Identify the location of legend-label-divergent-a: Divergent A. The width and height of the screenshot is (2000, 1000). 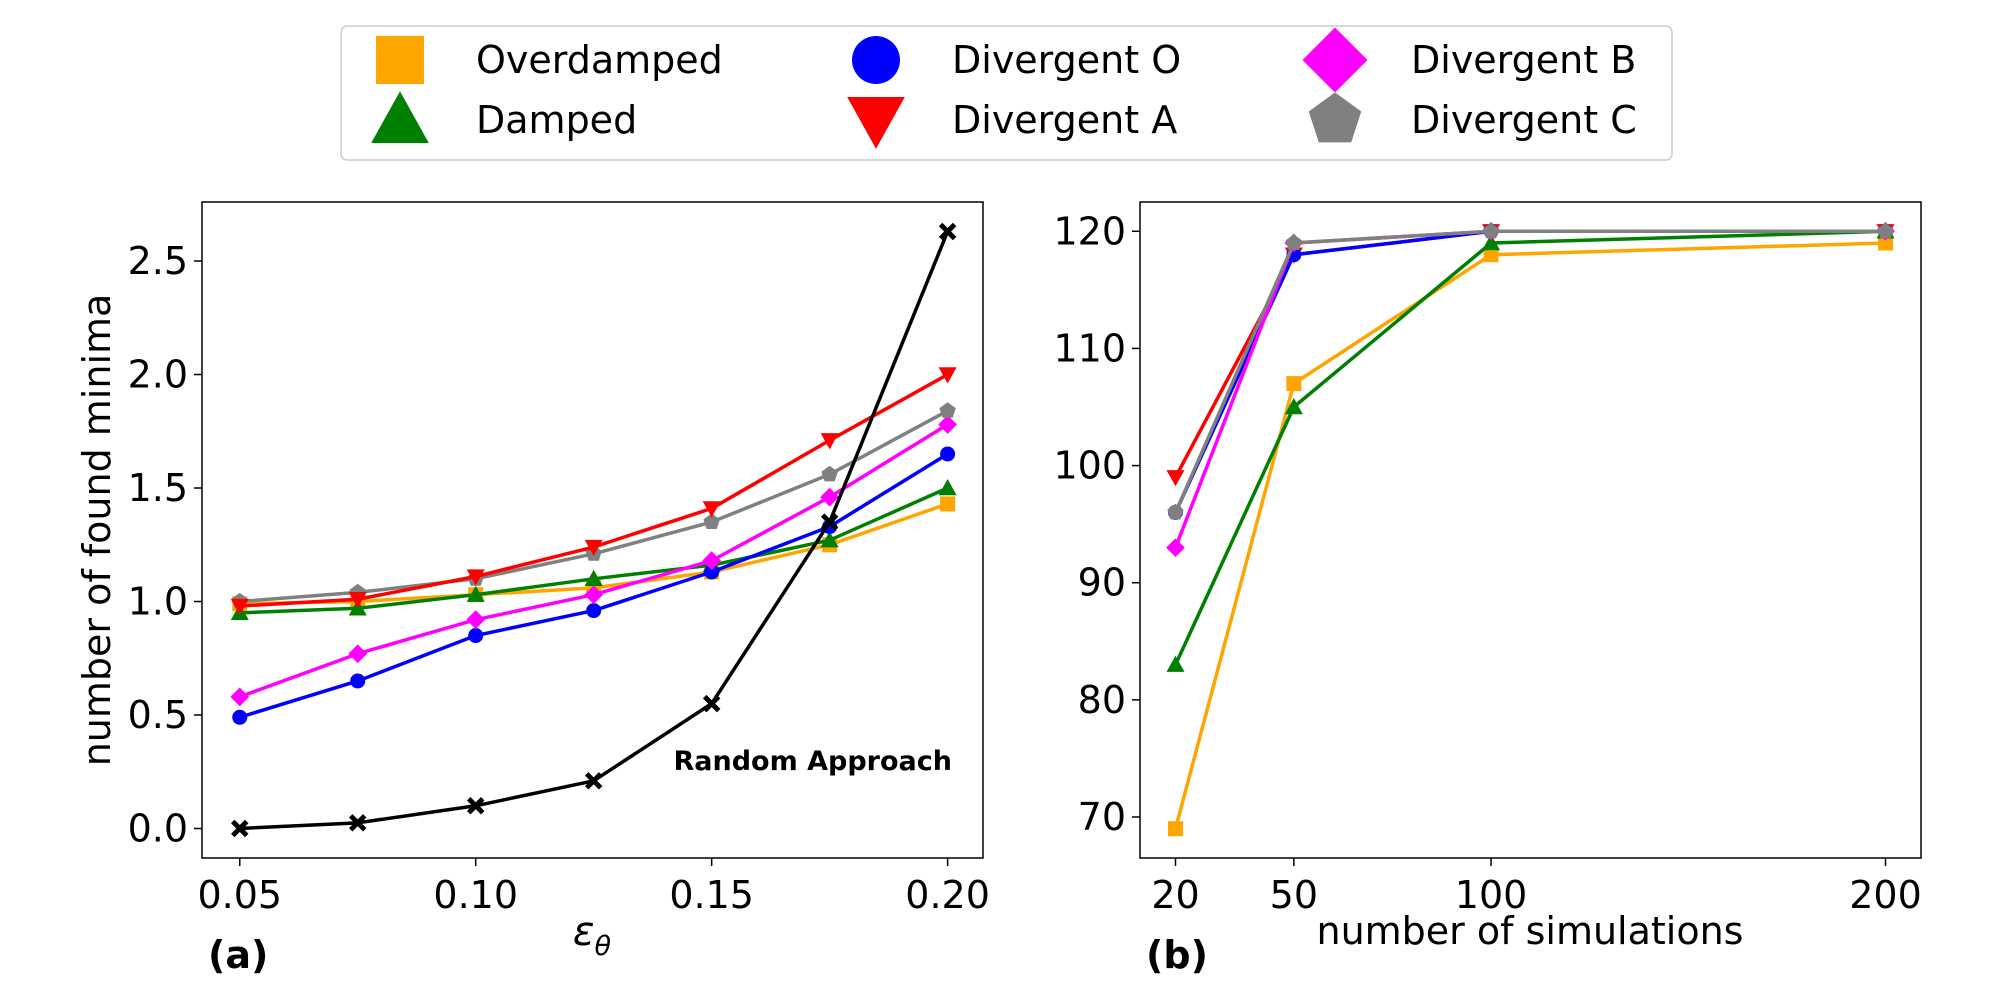
(1064, 120).